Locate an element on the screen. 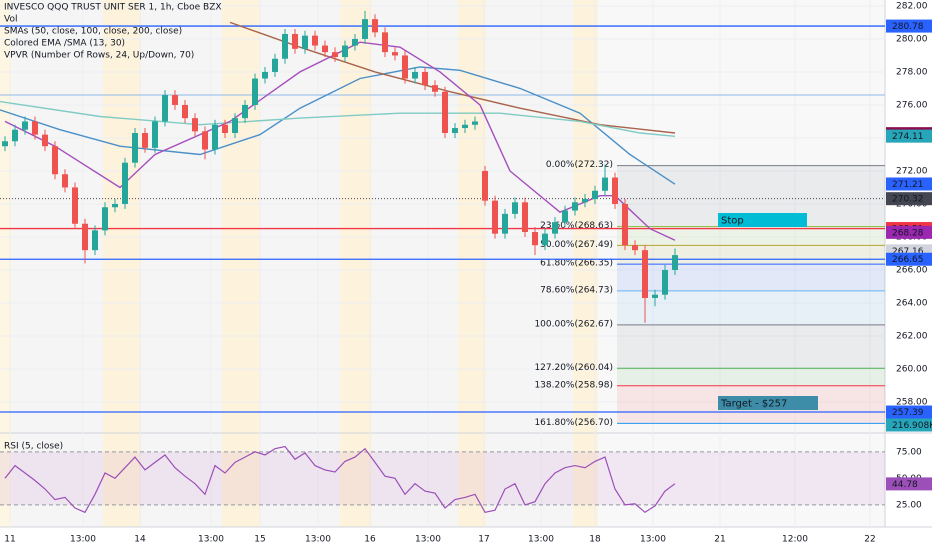 This screenshot has height=554, width=932. price-tag-label: 257.39 is located at coordinates (908, 413).